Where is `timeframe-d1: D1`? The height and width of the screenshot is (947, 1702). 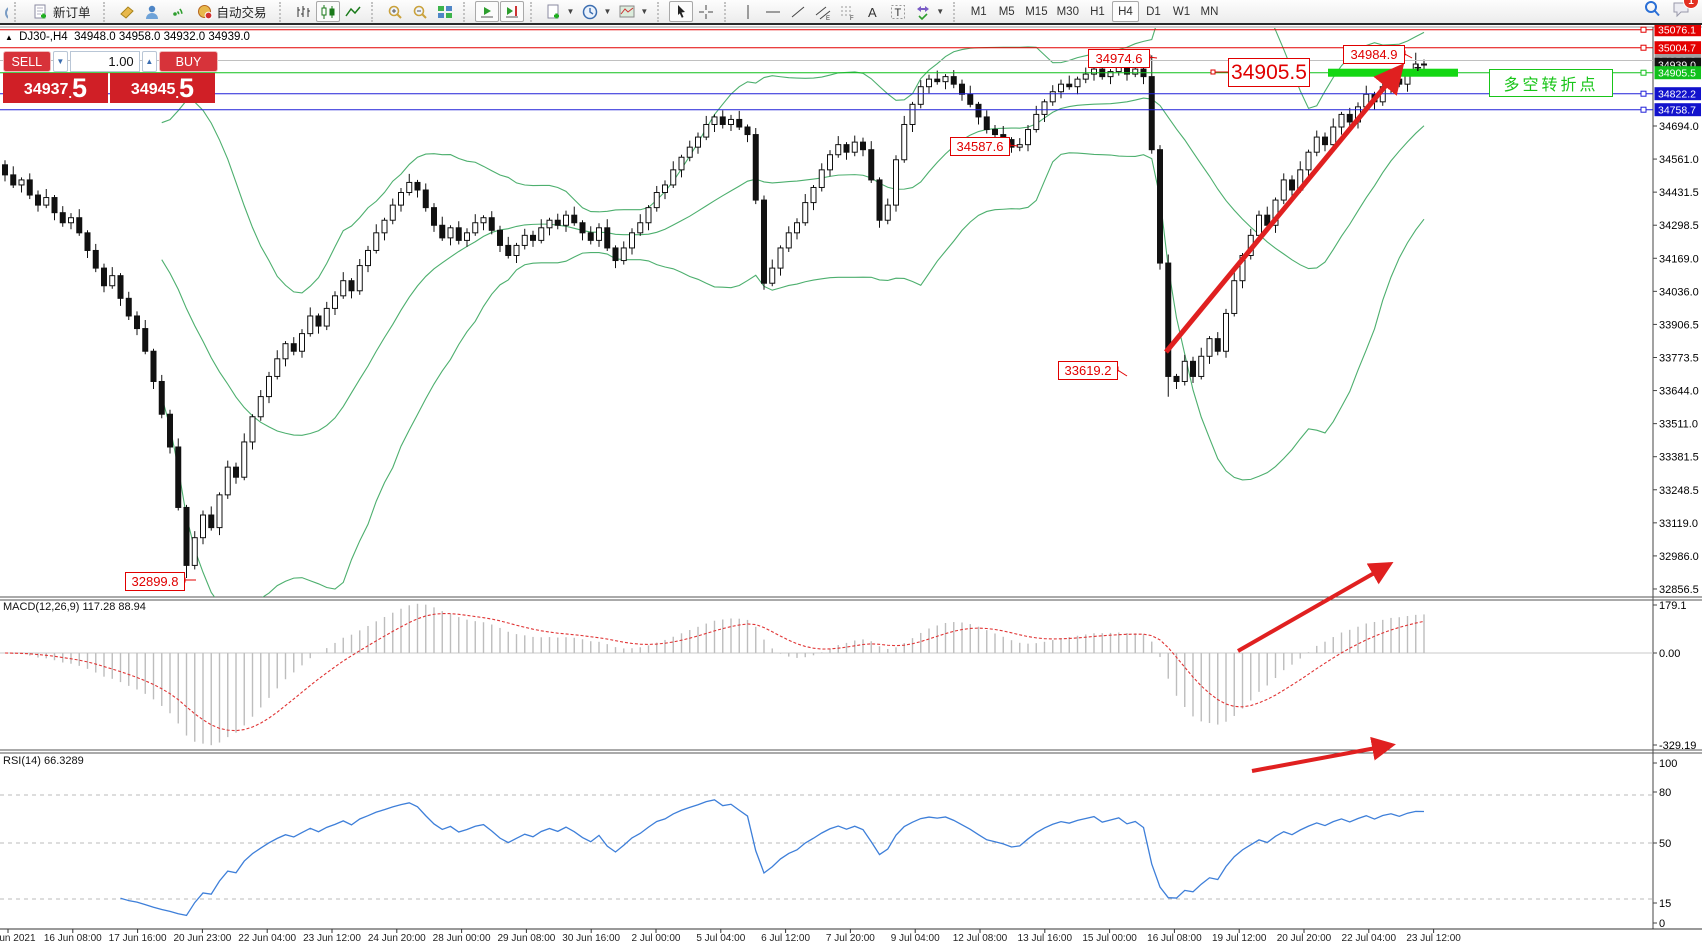
timeframe-d1: D1 is located at coordinates (1153, 11).